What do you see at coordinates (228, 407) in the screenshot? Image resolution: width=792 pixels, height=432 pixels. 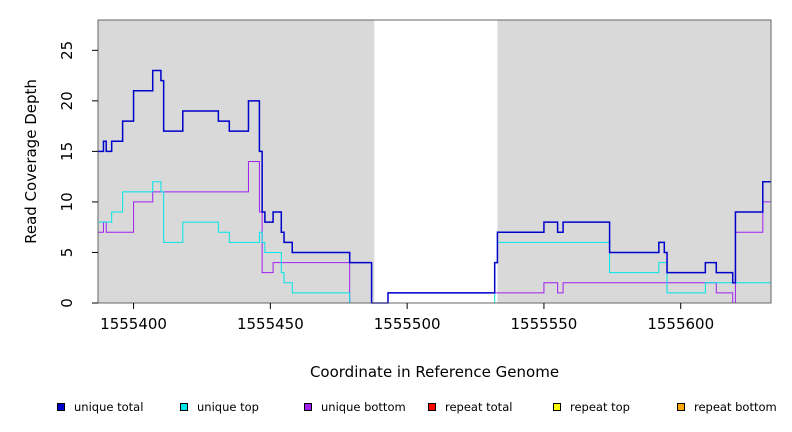 I see `legend-label-unique-top: unique top` at bounding box center [228, 407].